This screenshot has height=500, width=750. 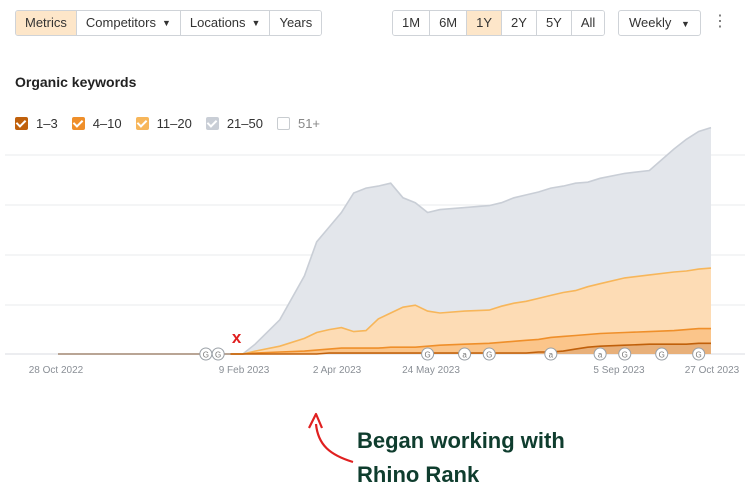 I want to click on legend-item-1-3: 1–3, so click(x=36, y=123).